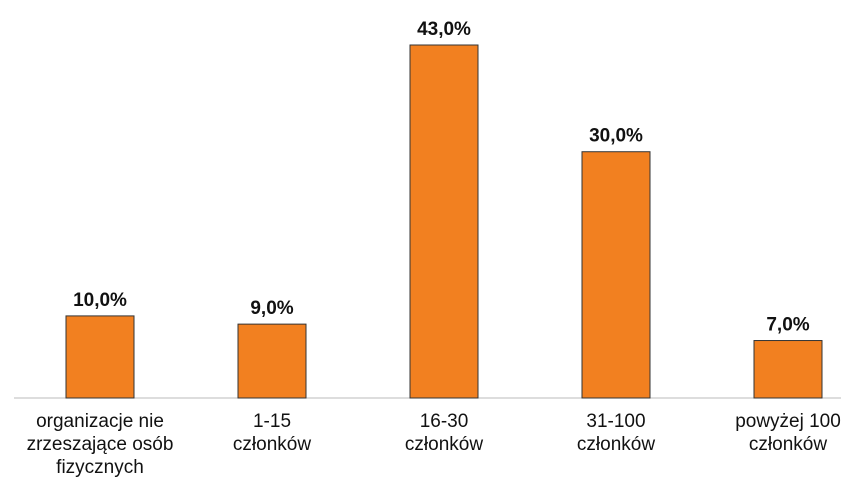  What do you see at coordinates (444, 29) in the screenshot?
I see `value-label: 43,0%` at bounding box center [444, 29].